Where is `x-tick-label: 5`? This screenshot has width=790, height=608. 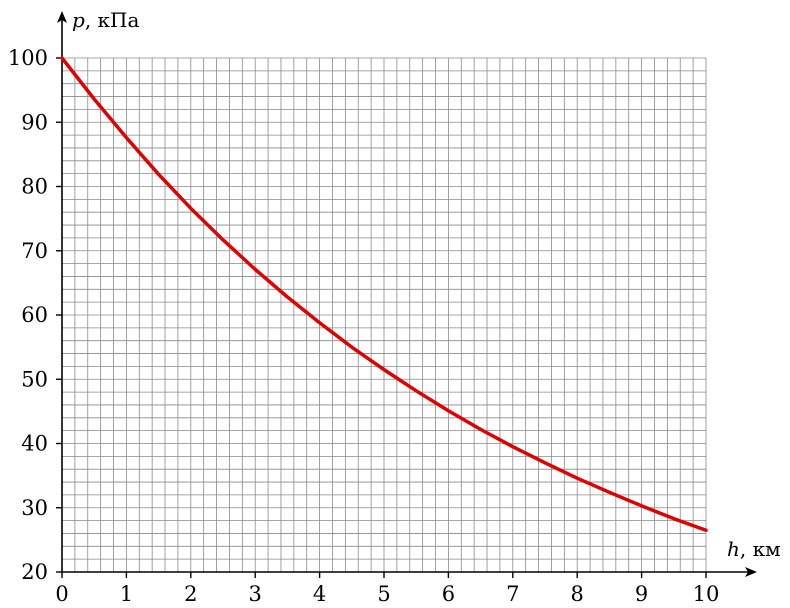 x-tick-label: 5 is located at coordinates (383, 594).